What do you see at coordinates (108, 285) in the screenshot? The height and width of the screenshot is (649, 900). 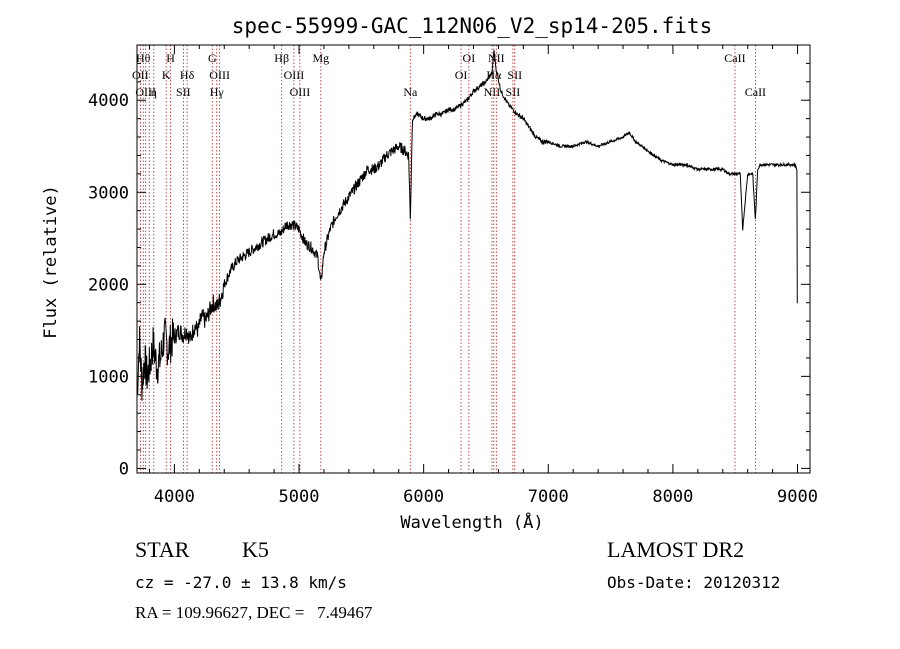 I see `y-tick-label-2: 2000` at bounding box center [108, 285].